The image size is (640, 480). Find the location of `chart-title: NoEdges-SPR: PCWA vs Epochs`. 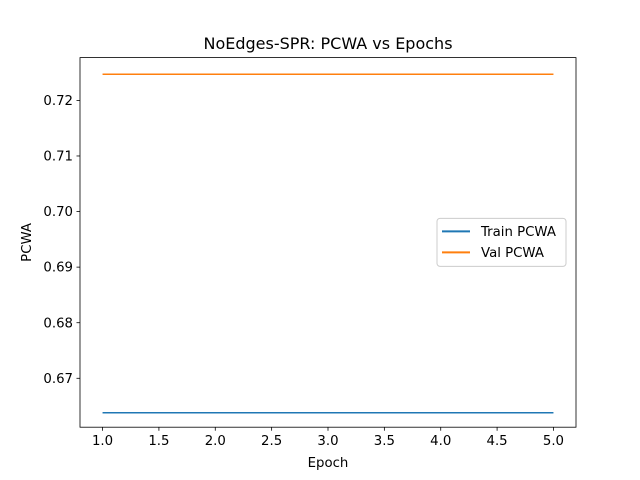

chart-title: NoEdges-SPR: PCWA vs Epochs is located at coordinates (327, 43).